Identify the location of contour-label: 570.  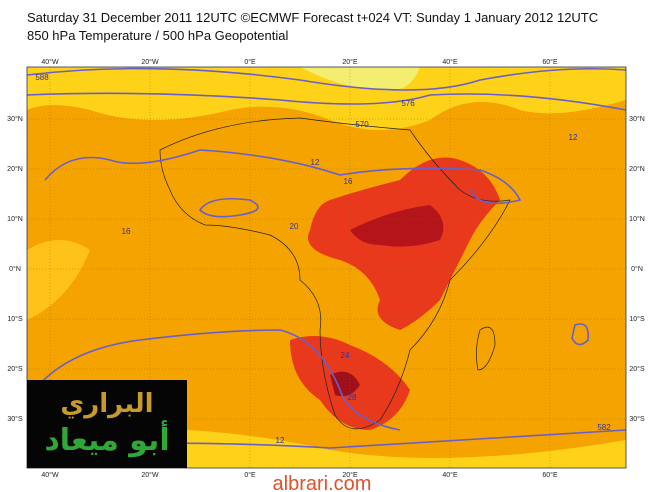
(362, 124).